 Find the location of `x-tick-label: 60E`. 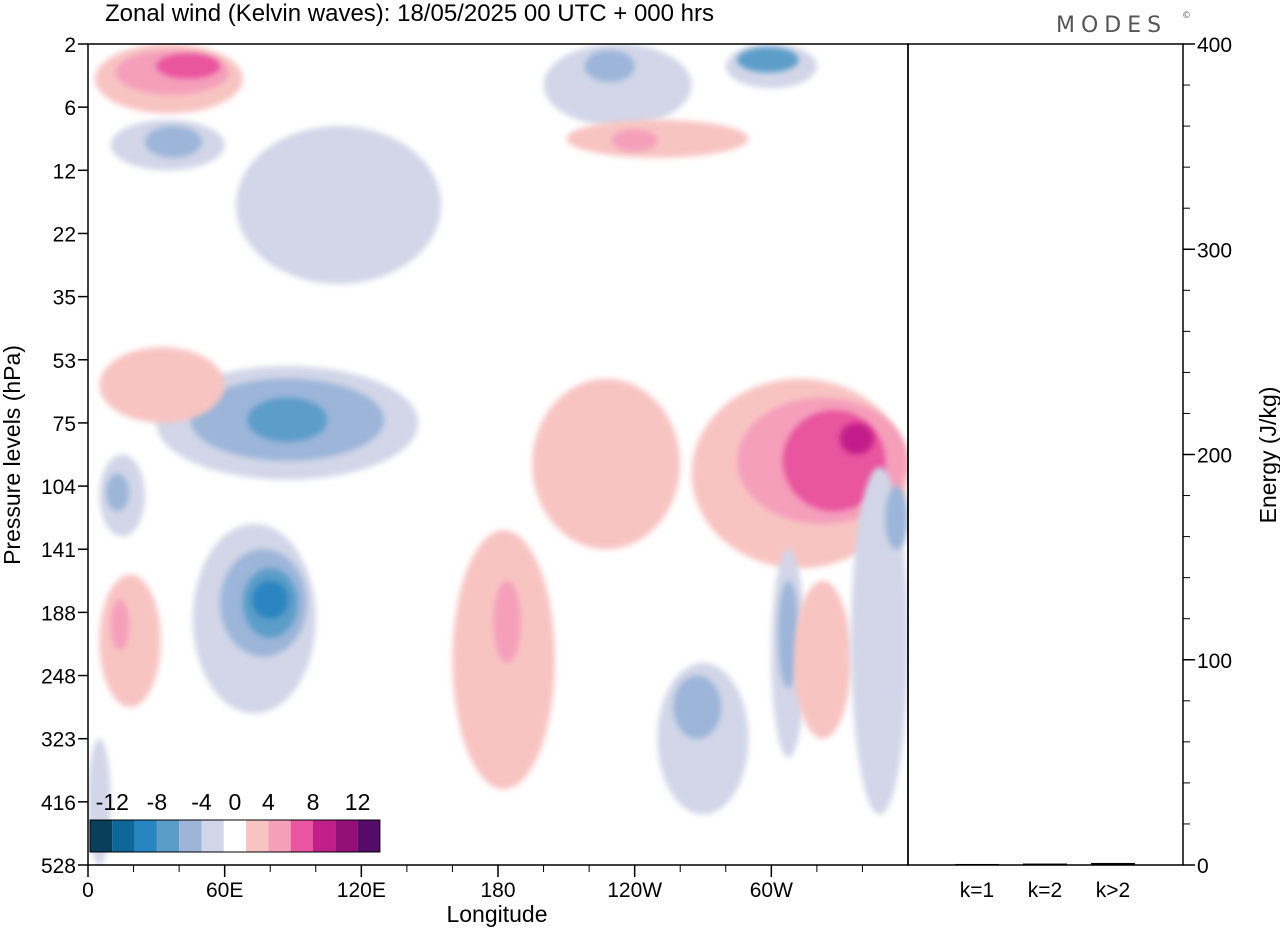

x-tick-label: 60E is located at coordinates (224, 890).